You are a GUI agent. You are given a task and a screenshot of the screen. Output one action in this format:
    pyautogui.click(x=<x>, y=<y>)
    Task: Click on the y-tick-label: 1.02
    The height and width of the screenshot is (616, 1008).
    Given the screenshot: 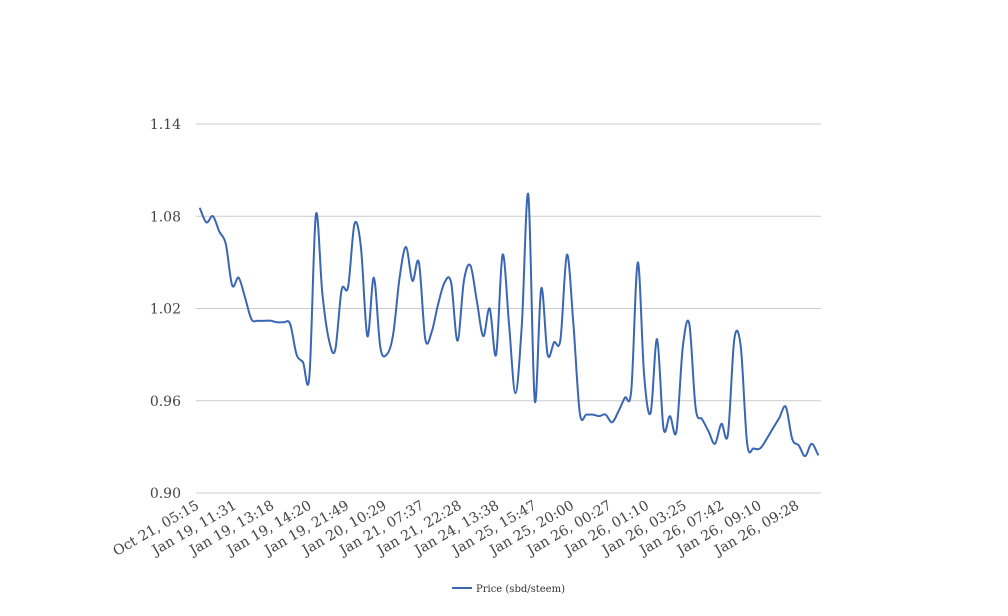 What is the action you would take?
    pyautogui.click(x=165, y=310)
    